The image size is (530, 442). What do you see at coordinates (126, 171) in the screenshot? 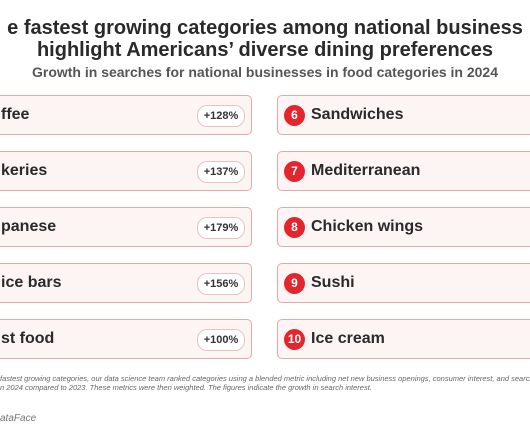
I see `category-card: keries +137%` at bounding box center [126, 171].